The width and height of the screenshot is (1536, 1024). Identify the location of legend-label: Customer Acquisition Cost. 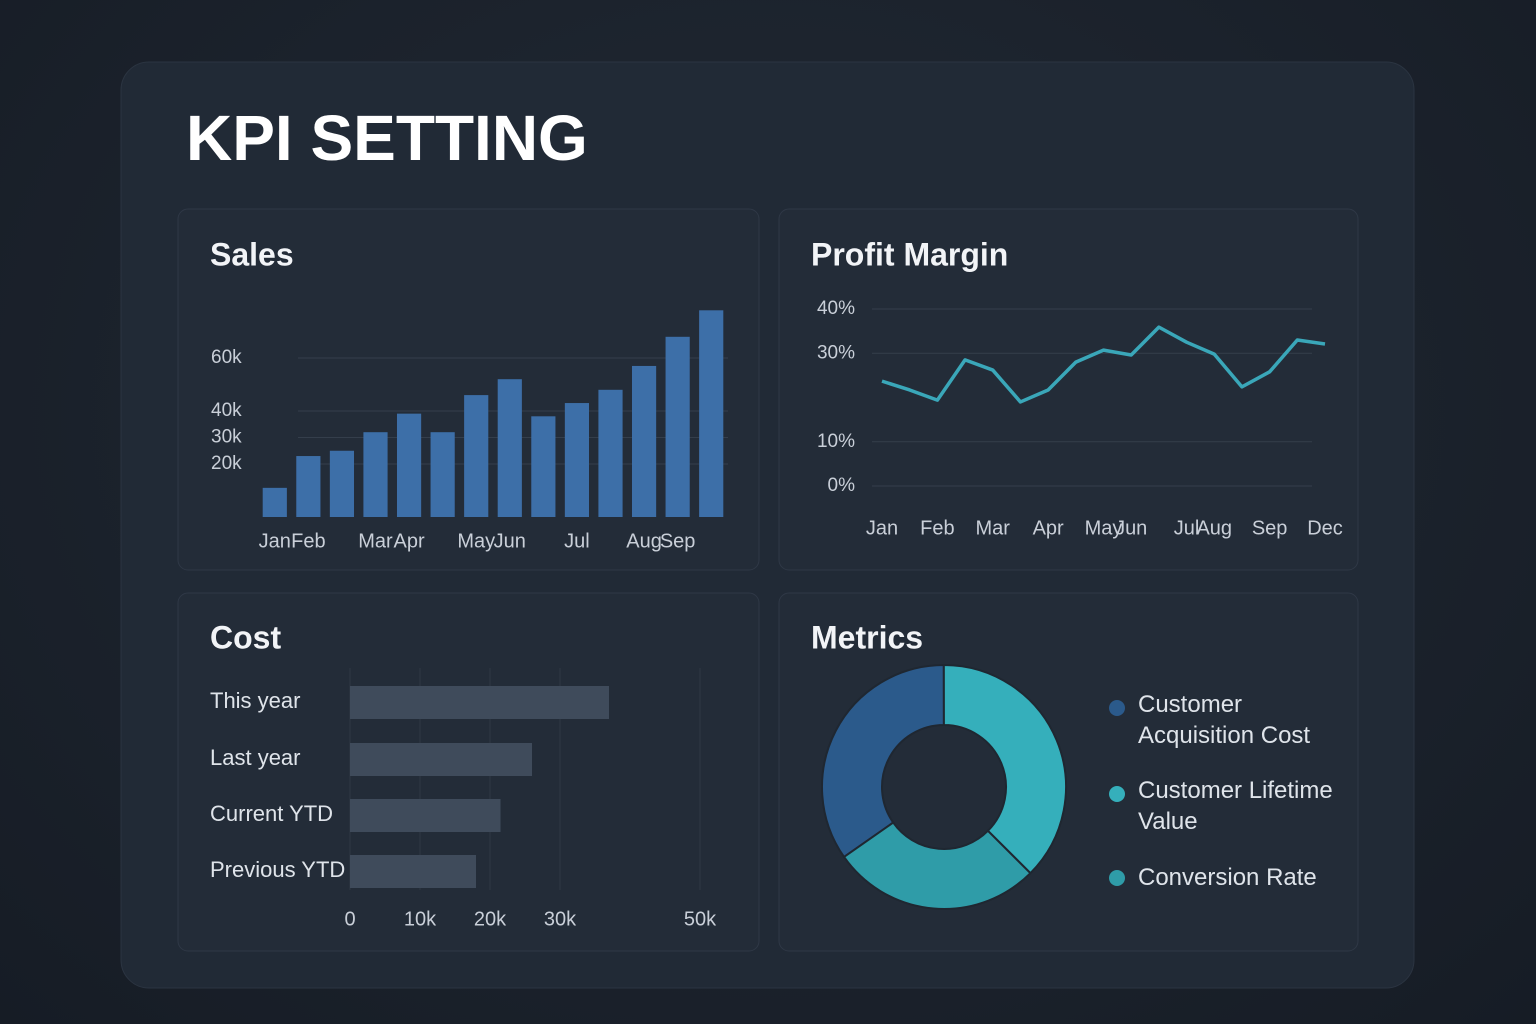
(1224, 720).